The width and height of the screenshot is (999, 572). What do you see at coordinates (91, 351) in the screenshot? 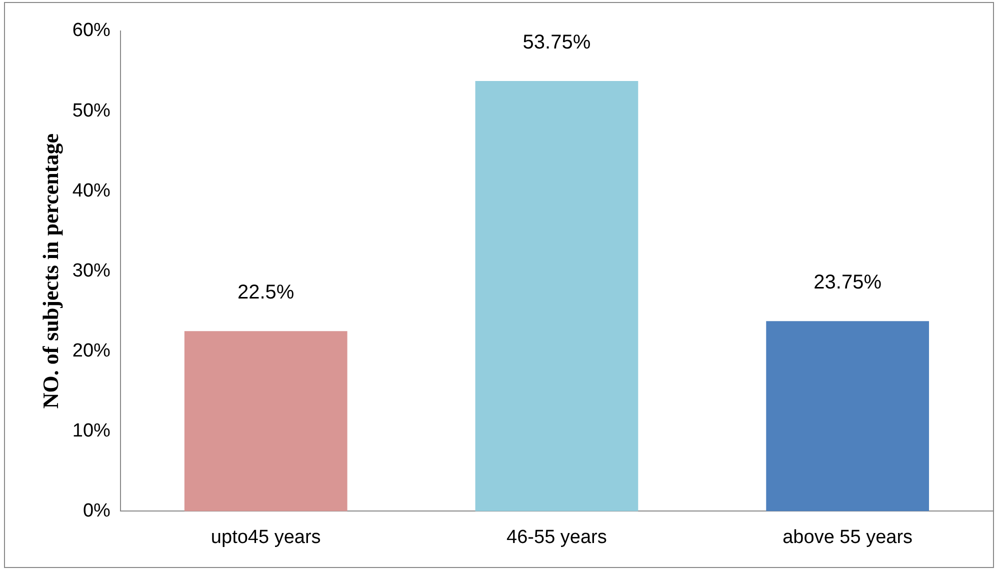
I see `y-tick-label: 20%` at bounding box center [91, 351].